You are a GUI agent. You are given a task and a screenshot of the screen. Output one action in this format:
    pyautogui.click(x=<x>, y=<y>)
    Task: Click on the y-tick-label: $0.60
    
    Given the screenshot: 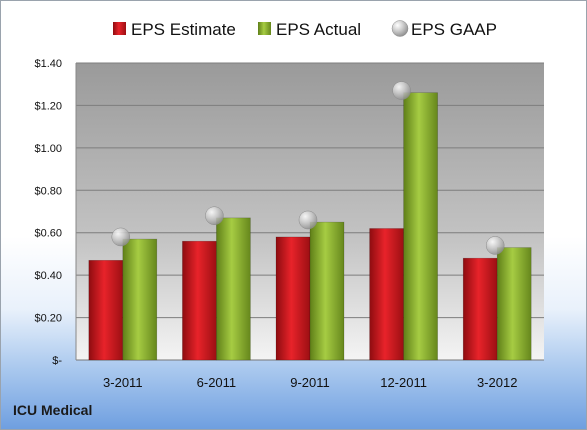 What is the action you would take?
    pyautogui.click(x=48, y=234)
    